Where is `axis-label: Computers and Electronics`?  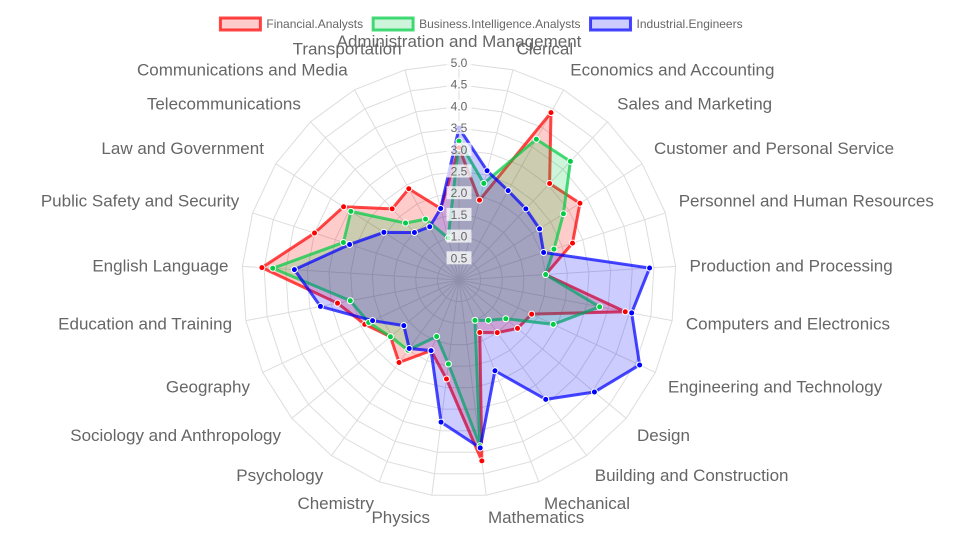 axis-label: Computers and Electronics is located at coordinates (788, 323).